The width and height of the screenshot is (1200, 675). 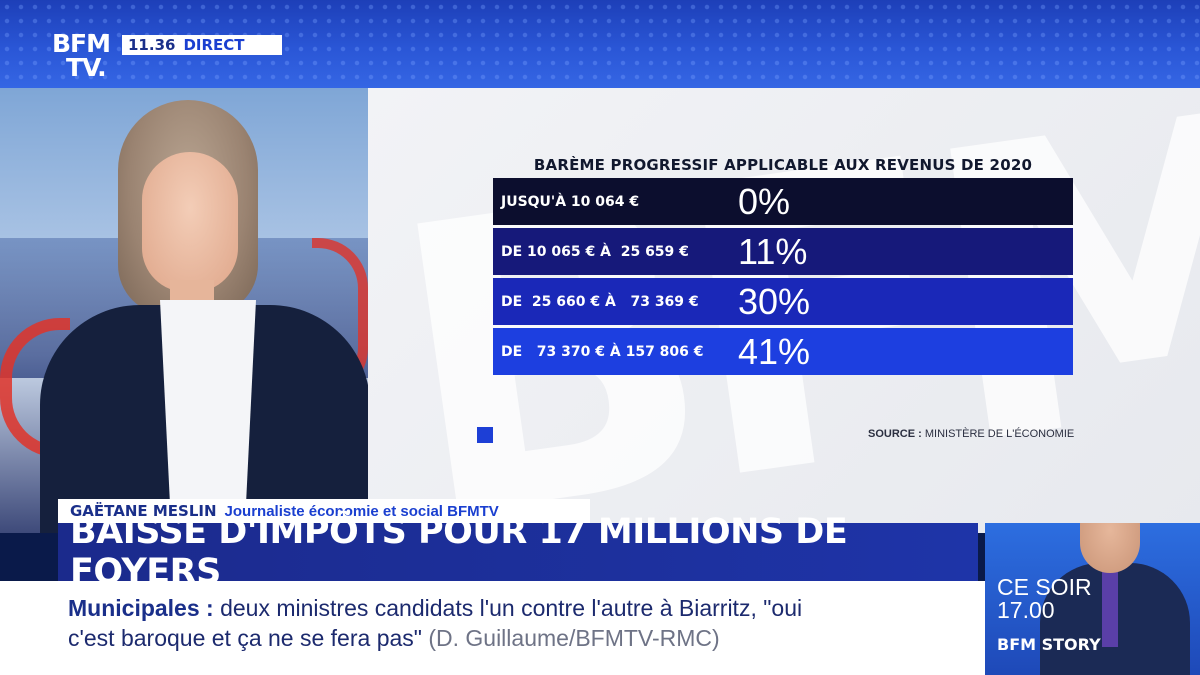 I want to click on guest-role: Journaliste économie et social BFMTV, so click(x=361, y=511).